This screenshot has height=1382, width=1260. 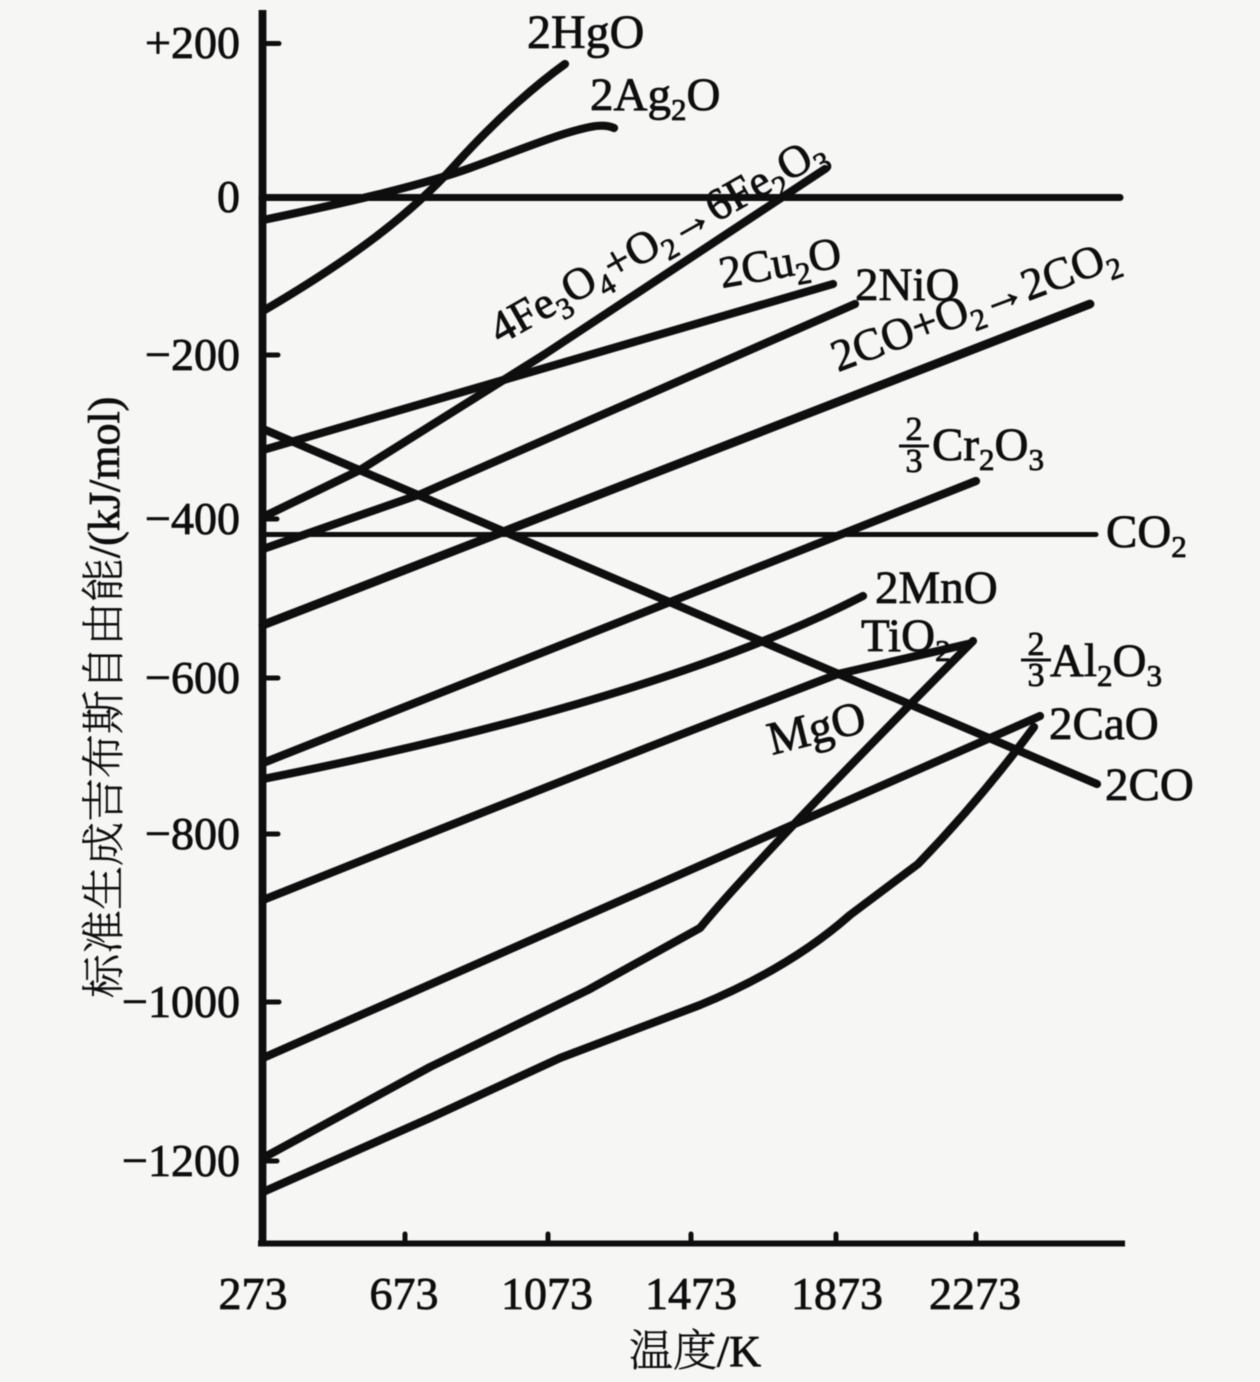 What do you see at coordinates (936, 588) in the screenshot?
I see `svg-text: 2MnO` at bounding box center [936, 588].